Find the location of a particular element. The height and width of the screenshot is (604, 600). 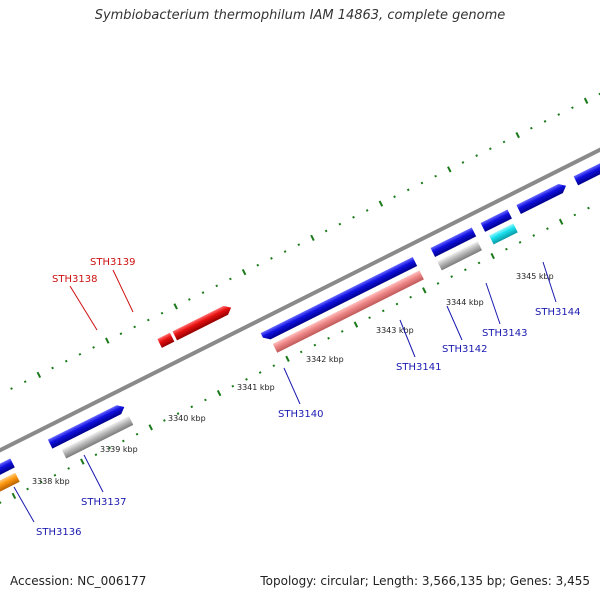

gene-label-sth3137: STH3137 is located at coordinates (103, 502).